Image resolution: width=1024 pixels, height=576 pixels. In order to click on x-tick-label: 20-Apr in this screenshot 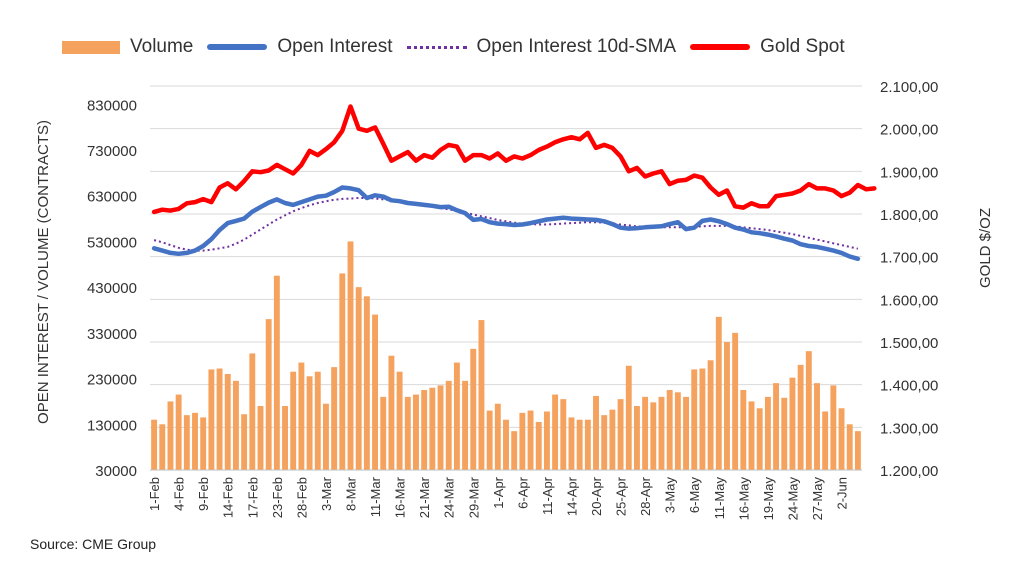, I will do `click(596, 496)`.